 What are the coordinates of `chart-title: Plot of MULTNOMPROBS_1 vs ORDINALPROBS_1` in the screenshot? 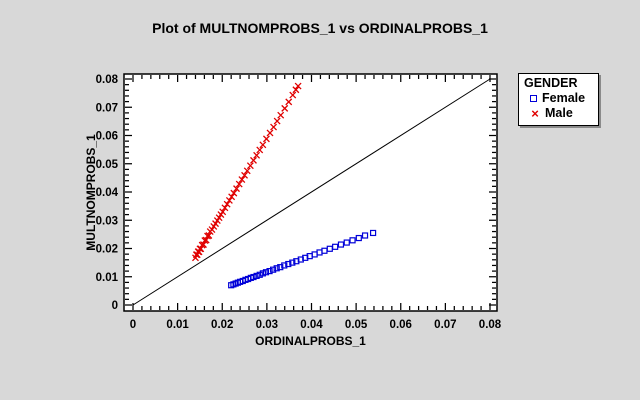 It's located at (320, 28).